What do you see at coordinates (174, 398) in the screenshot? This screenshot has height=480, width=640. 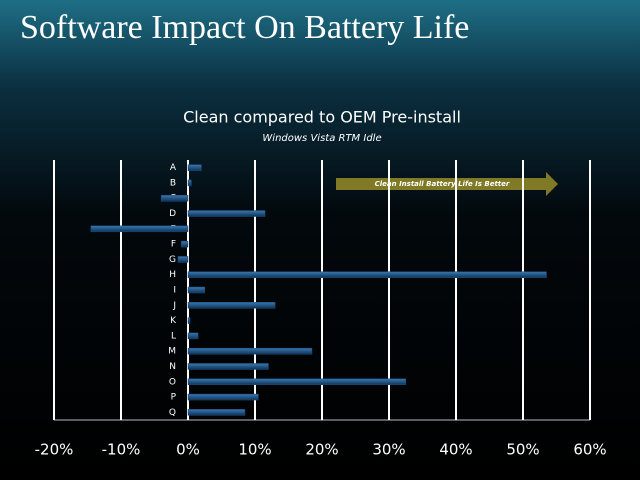 I see `y-tick-label: P` at bounding box center [174, 398].